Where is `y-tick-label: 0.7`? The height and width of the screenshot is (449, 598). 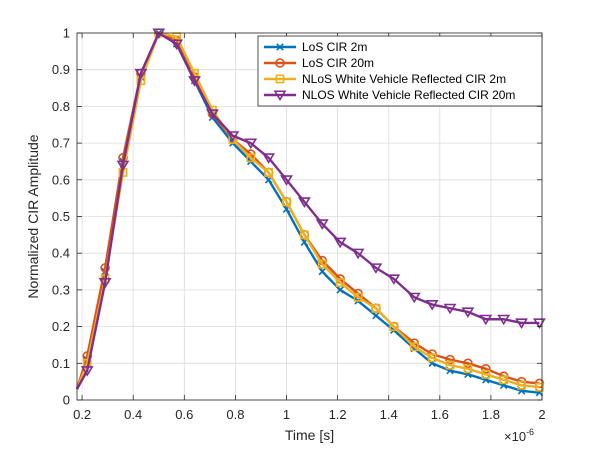 y-tick-label: 0.7 is located at coordinates (61, 143).